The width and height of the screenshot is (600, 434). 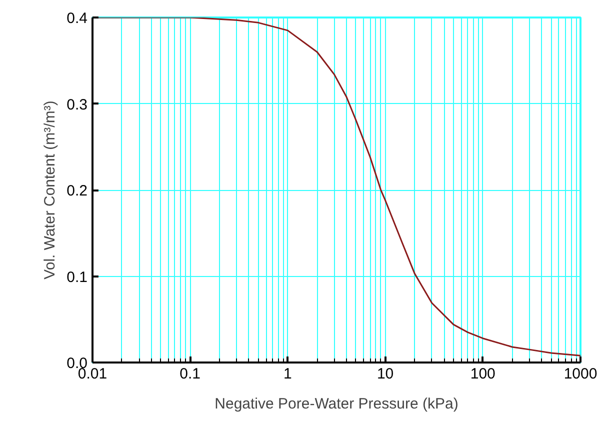 I want to click on y-tick-label: 0.4, so click(x=77, y=18).